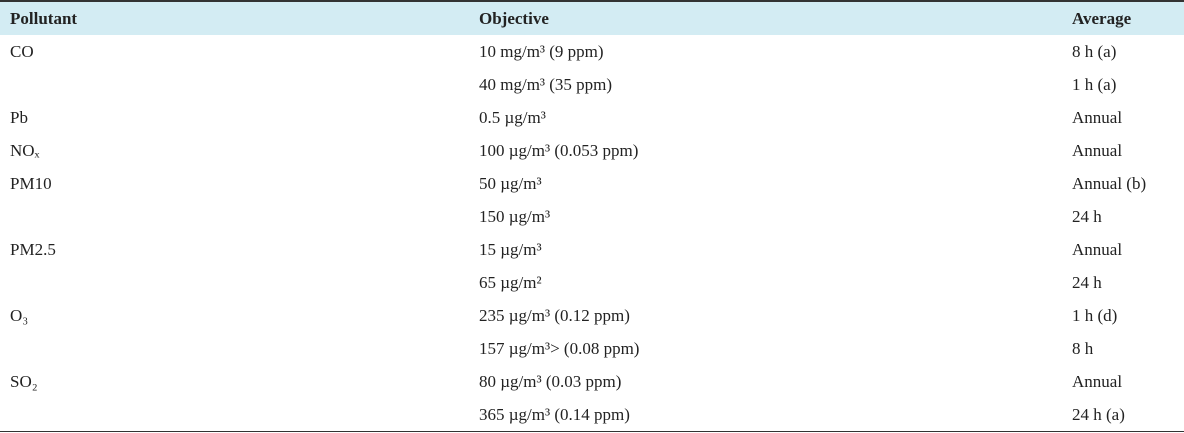 Image resolution: width=1184 pixels, height=433 pixels. What do you see at coordinates (592, 117) in the screenshot?
I see `table-row: Pb 0.5 µg/m³ Annual` at bounding box center [592, 117].